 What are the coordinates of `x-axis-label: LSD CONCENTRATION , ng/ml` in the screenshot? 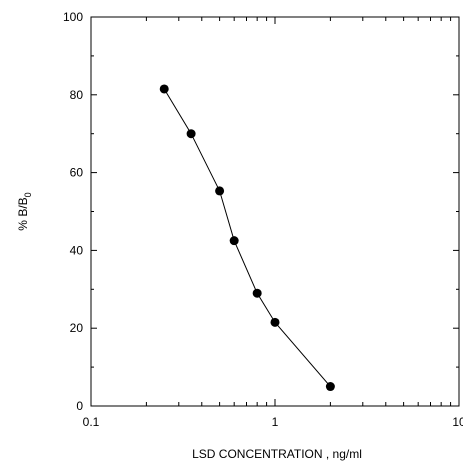 It's located at (277, 454).